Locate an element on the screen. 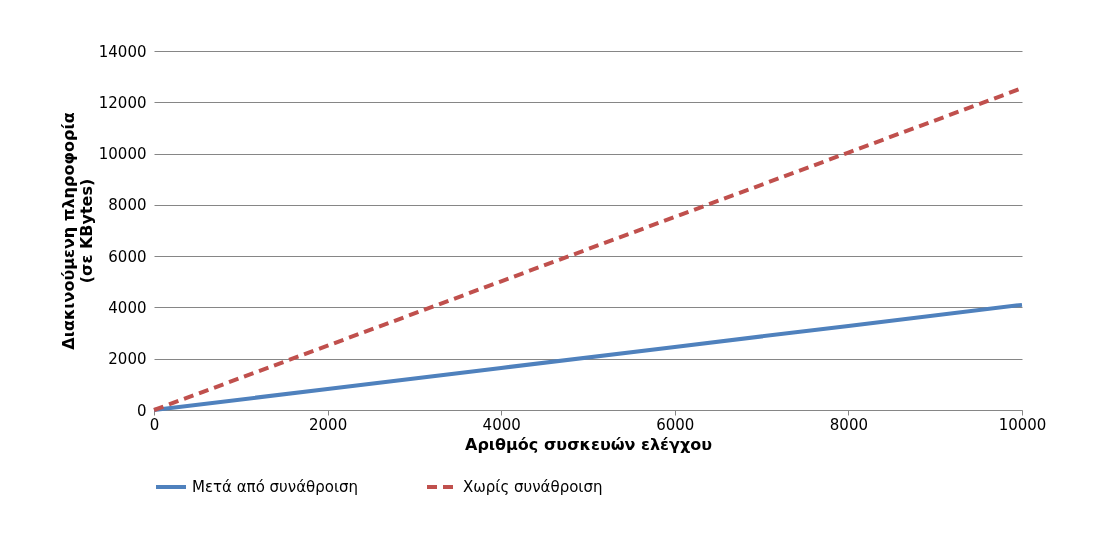  y-tick-label: 6000 is located at coordinates (127, 256).